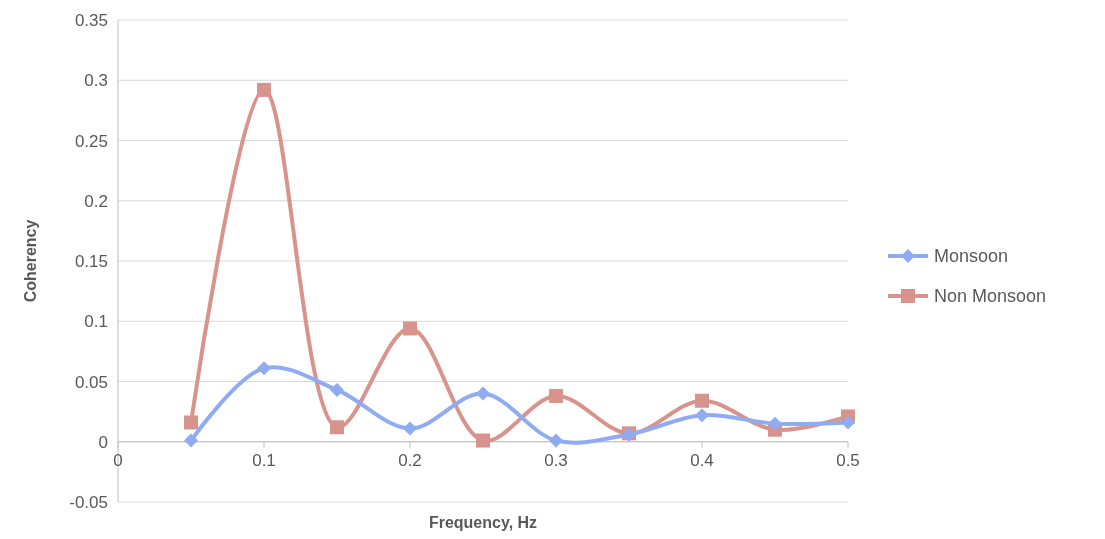 Image resolution: width=1105 pixels, height=539 pixels. Describe the element at coordinates (848, 460) in the screenshot. I see `x-tick-label: 0.5` at that location.